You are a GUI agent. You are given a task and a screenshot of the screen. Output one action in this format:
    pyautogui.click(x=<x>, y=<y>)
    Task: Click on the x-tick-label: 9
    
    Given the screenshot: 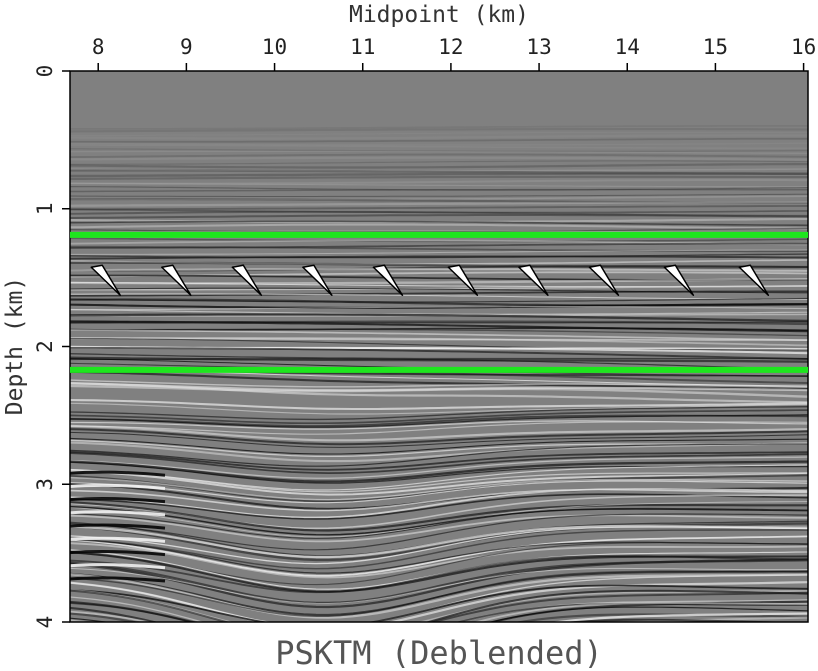 What is the action you would take?
    pyautogui.click(x=186, y=47)
    